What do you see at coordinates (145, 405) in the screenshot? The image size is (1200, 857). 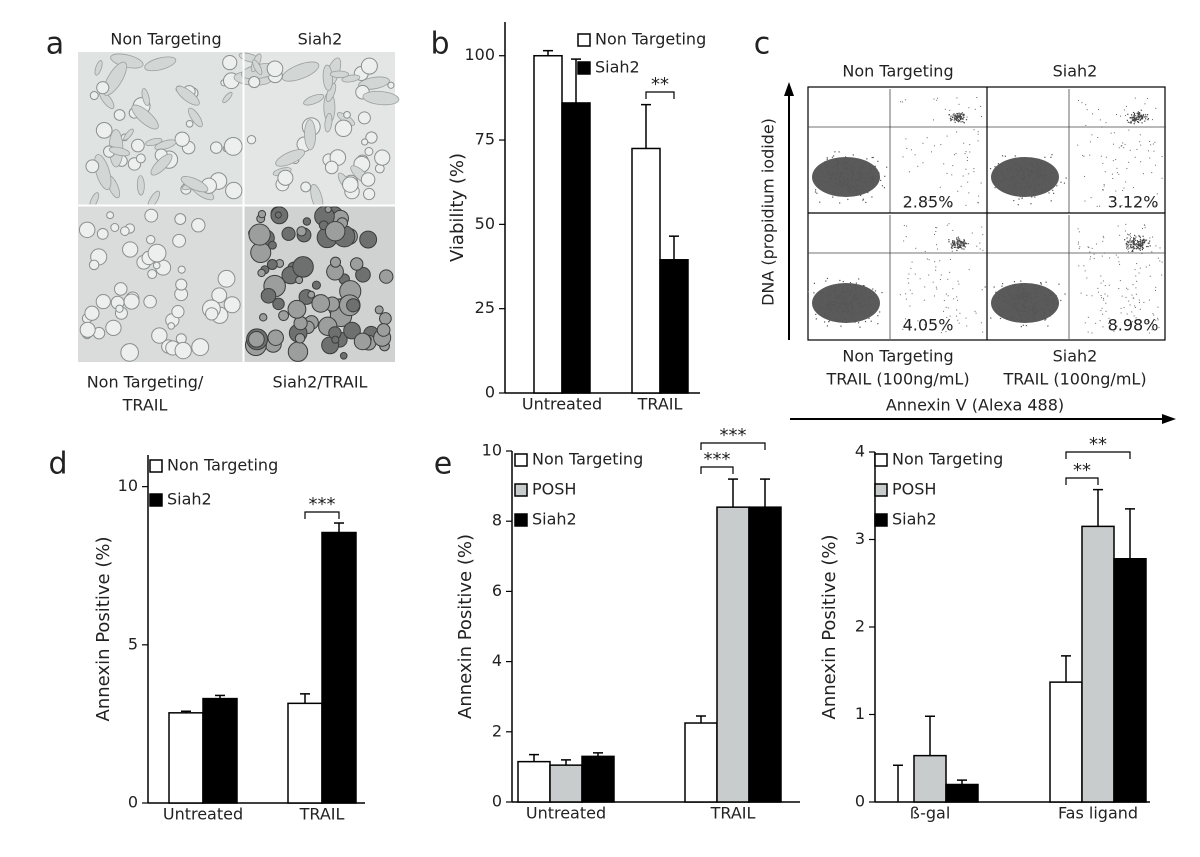 I see `image-label: TRAIL` at bounding box center [145, 405].